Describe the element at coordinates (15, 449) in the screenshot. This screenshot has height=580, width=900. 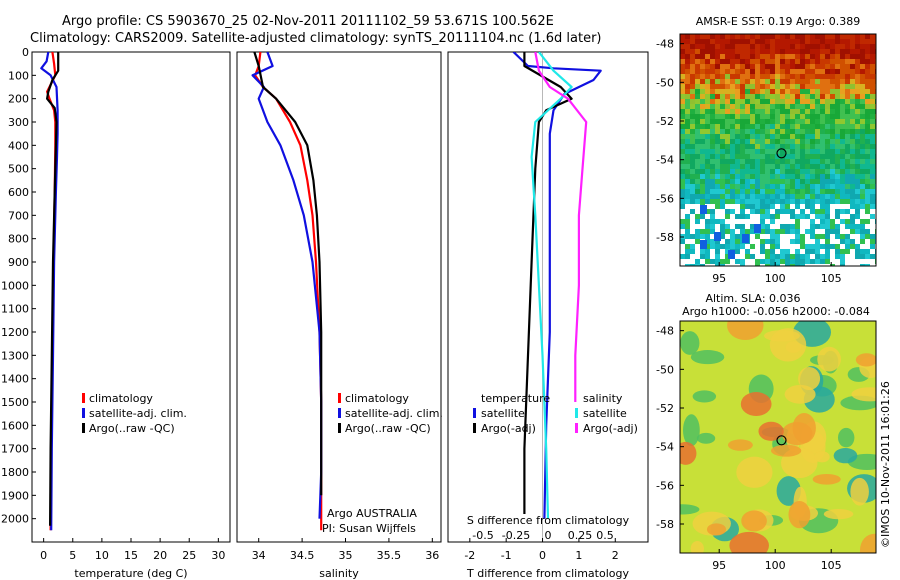
I see `depth-tick-label: 1700` at that location.